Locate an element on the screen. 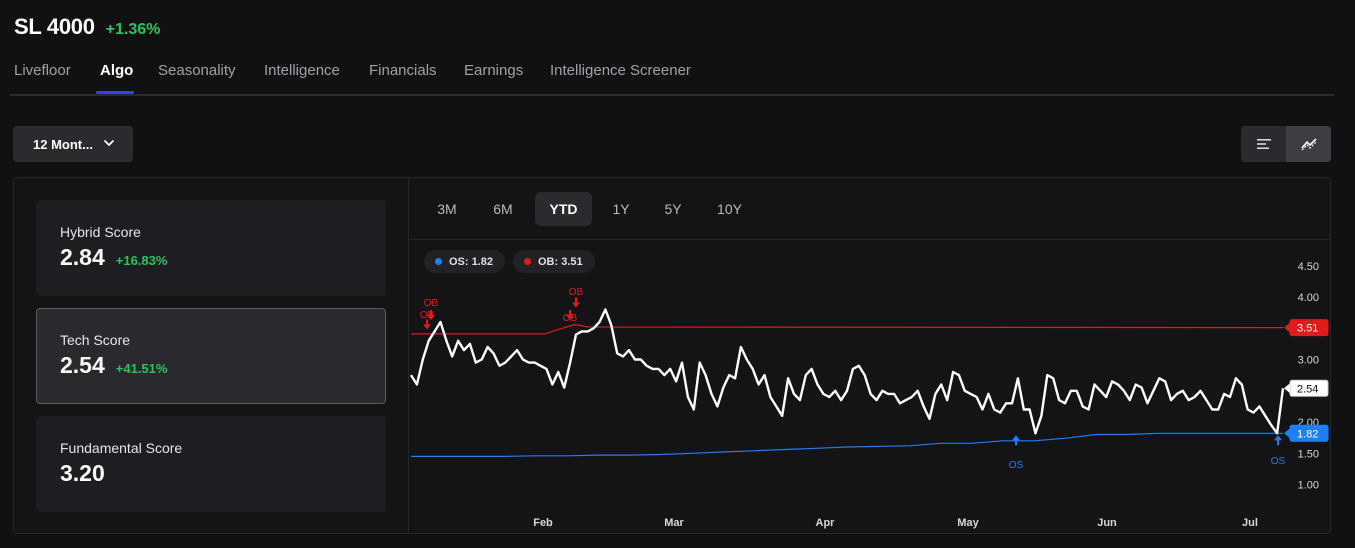  ob-dot-icon is located at coordinates (527, 261).